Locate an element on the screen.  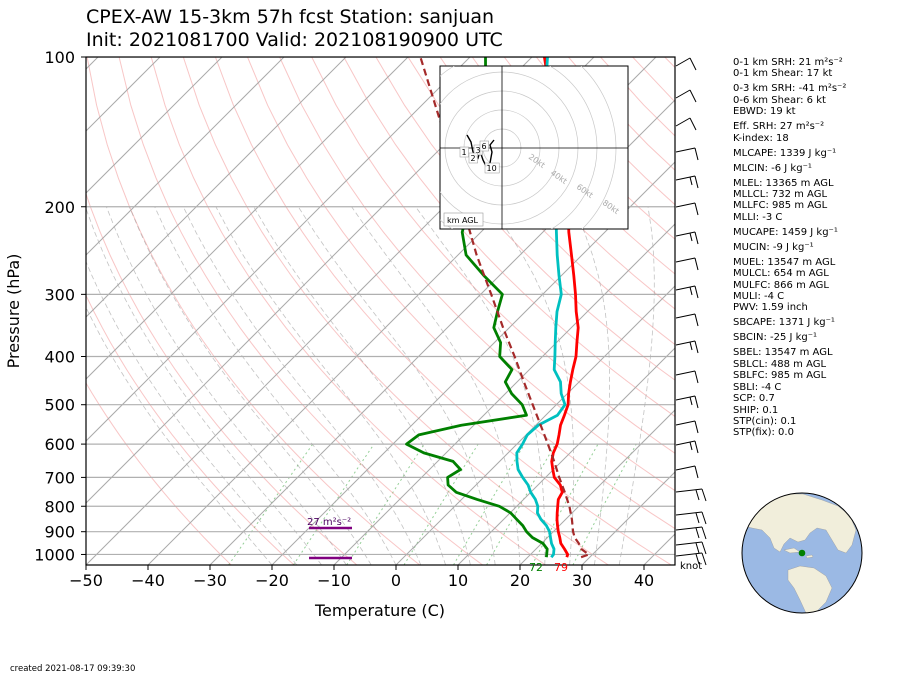
parameter-row: PWV: 1.59 inch is located at coordinates (770, 308).